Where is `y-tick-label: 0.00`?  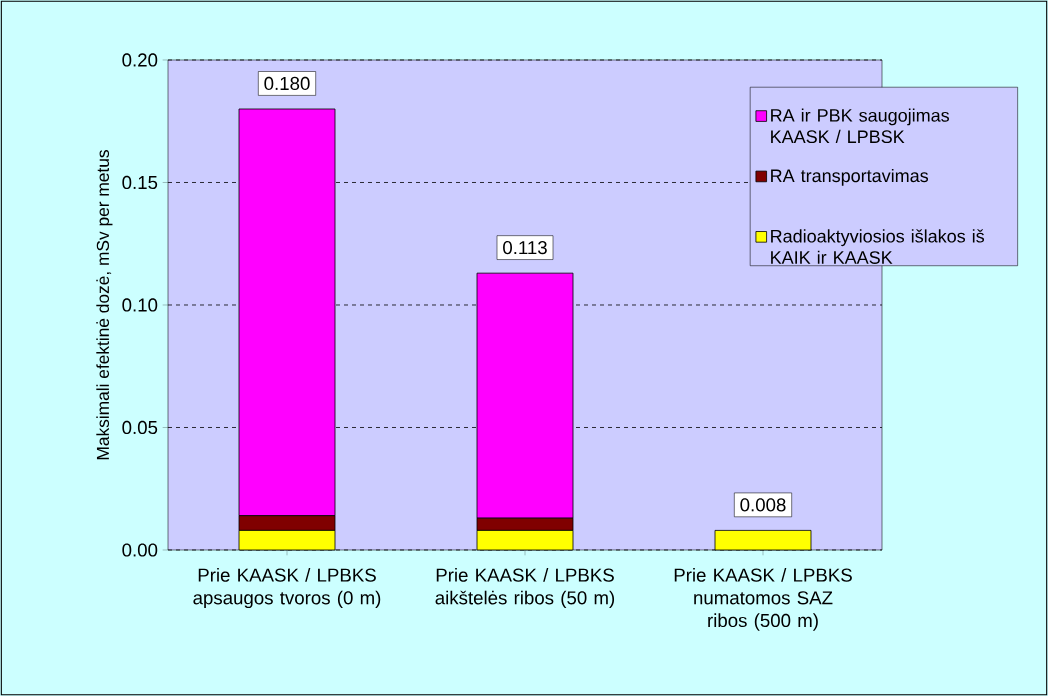
y-tick-label: 0.00 is located at coordinates (140, 550).